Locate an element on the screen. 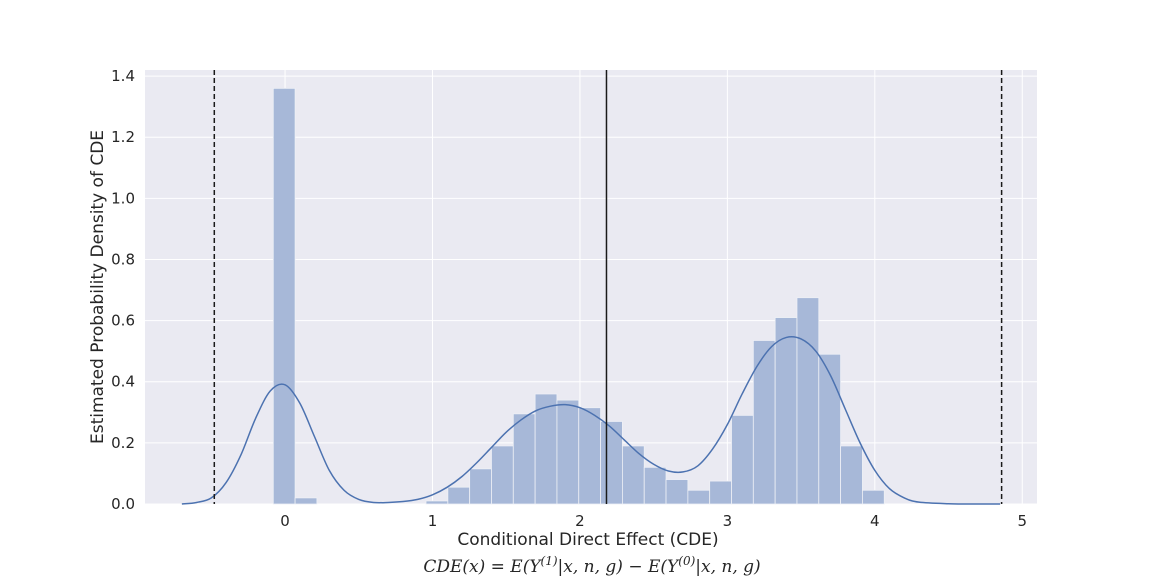  y-axis-label: Estimated Probability Density of CDE is located at coordinates (98, 287).